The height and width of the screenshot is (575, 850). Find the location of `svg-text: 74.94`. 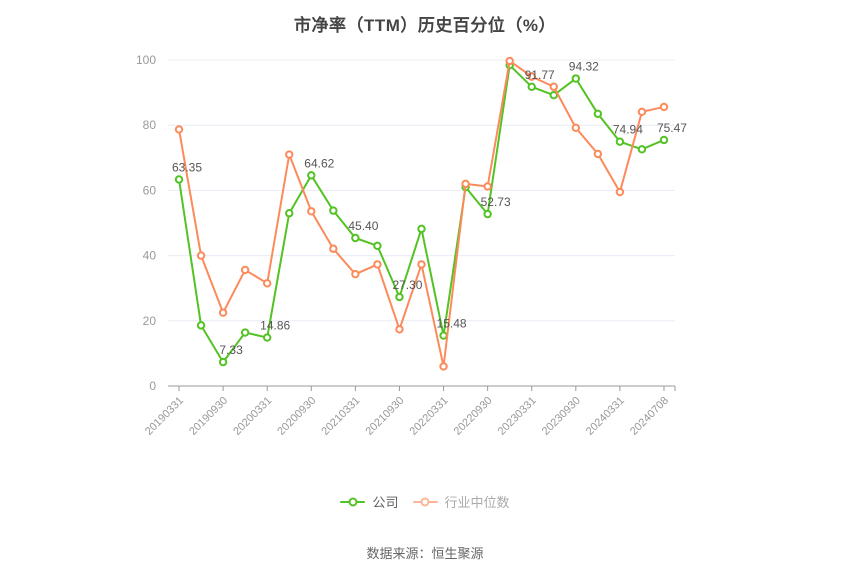

svg-text: 74.94 is located at coordinates (628, 130).